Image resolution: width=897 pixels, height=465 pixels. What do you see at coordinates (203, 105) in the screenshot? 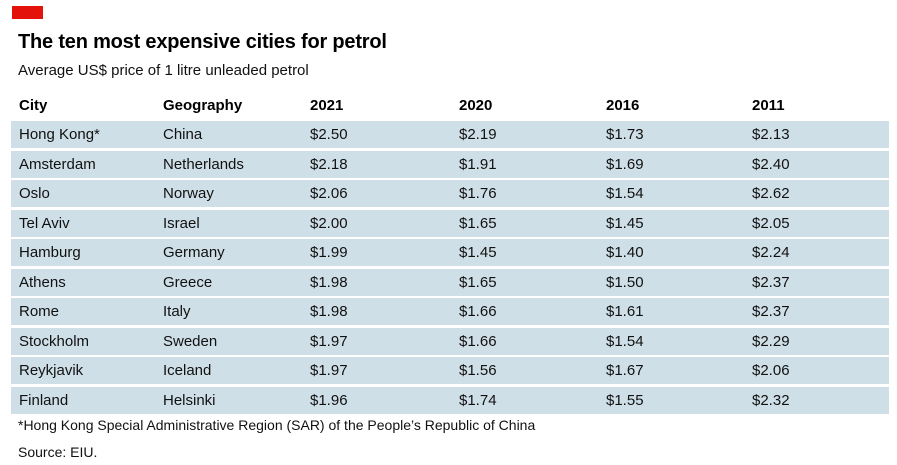
I see `column-header: Geography` at bounding box center [203, 105].